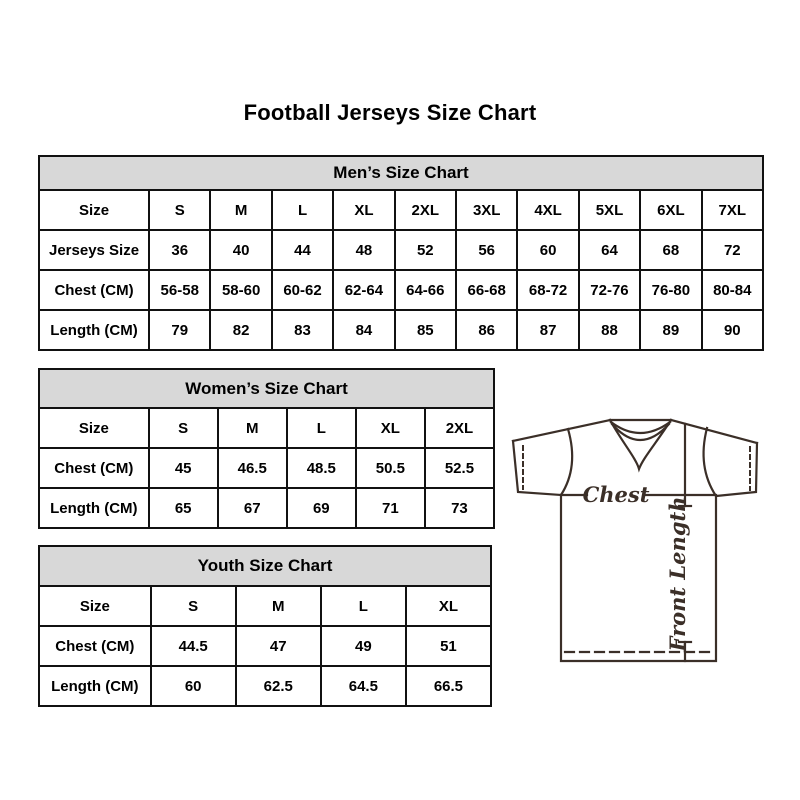 This screenshot has width=800, height=800. What do you see at coordinates (609, 250) in the screenshot?
I see `table-cell: 64` at bounding box center [609, 250].